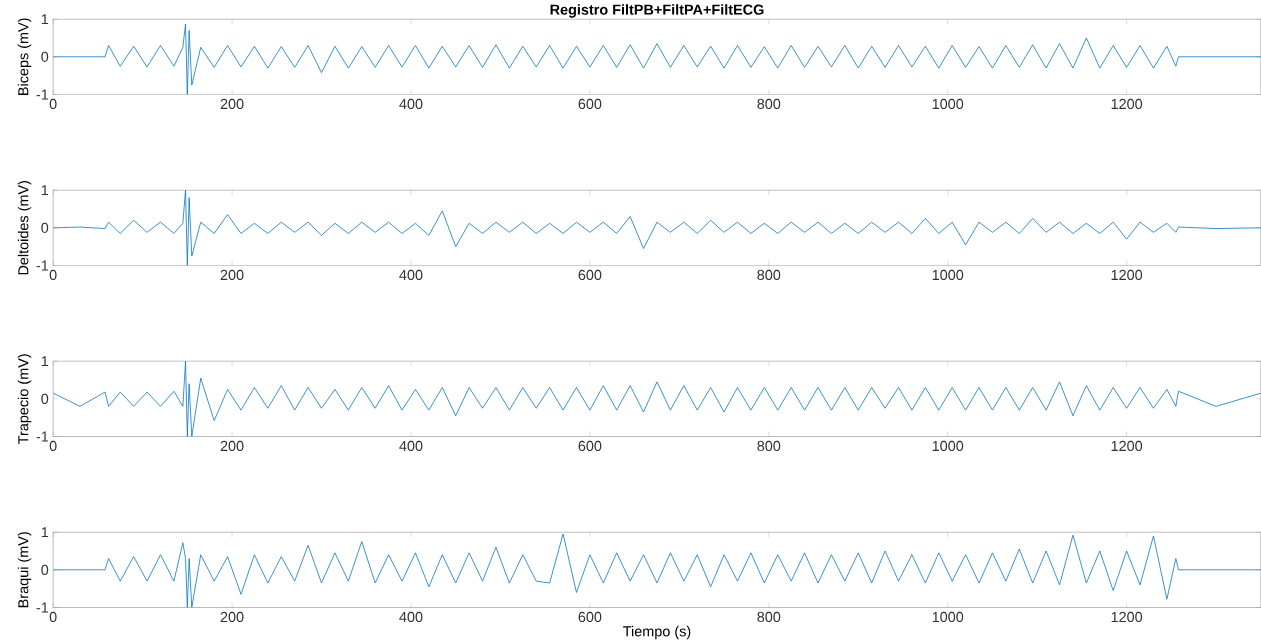 The width and height of the screenshot is (1261, 643). What do you see at coordinates (24, 56) in the screenshot?
I see `y-axis-title: Biceps (mV)` at bounding box center [24, 56].